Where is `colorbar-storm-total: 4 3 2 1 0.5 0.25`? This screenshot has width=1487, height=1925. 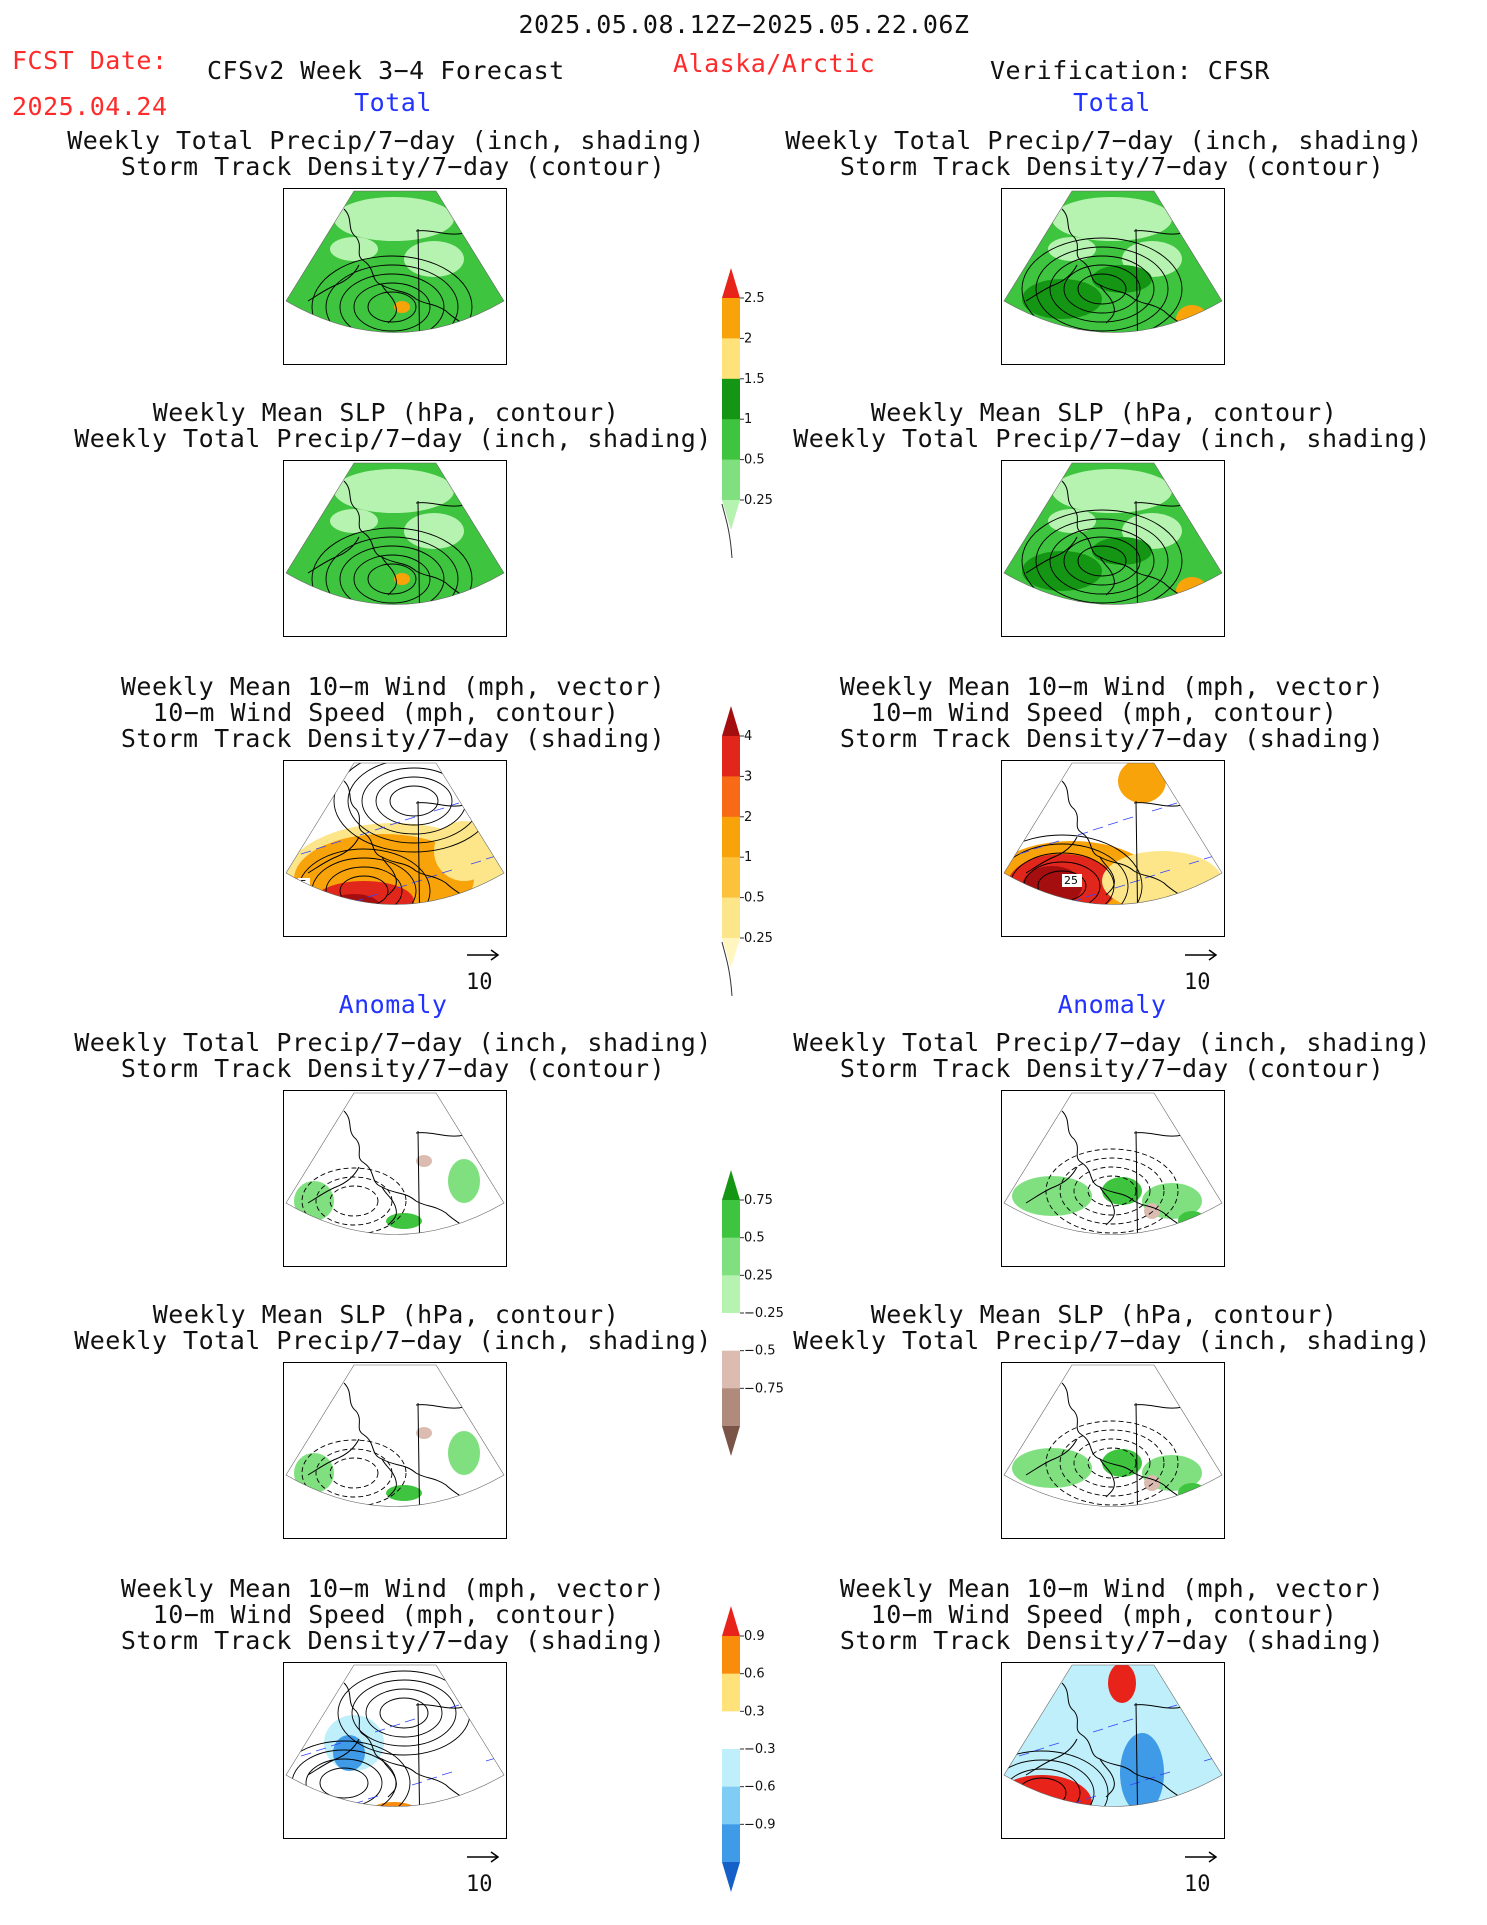 colorbar-storm-total: 4 3 2 1 0.5 0.25 is located at coordinates (761, 851).